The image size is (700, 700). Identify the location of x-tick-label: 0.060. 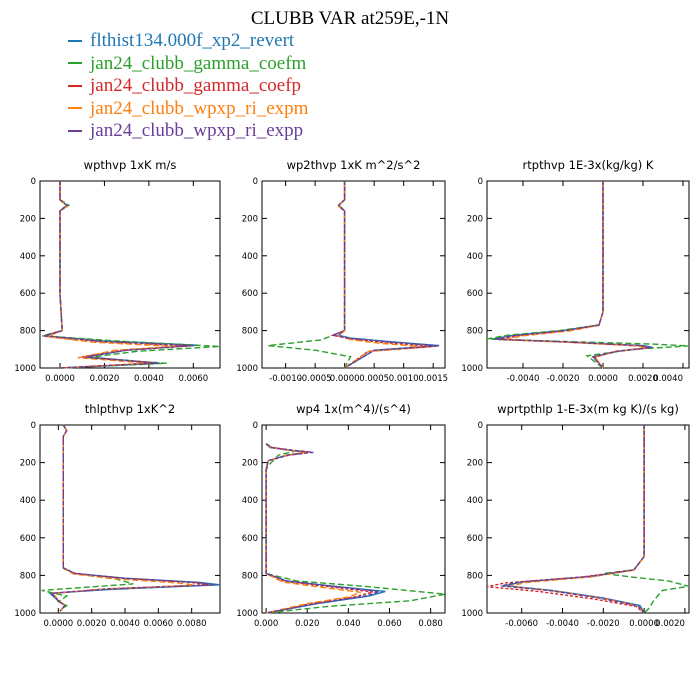
(389, 624).